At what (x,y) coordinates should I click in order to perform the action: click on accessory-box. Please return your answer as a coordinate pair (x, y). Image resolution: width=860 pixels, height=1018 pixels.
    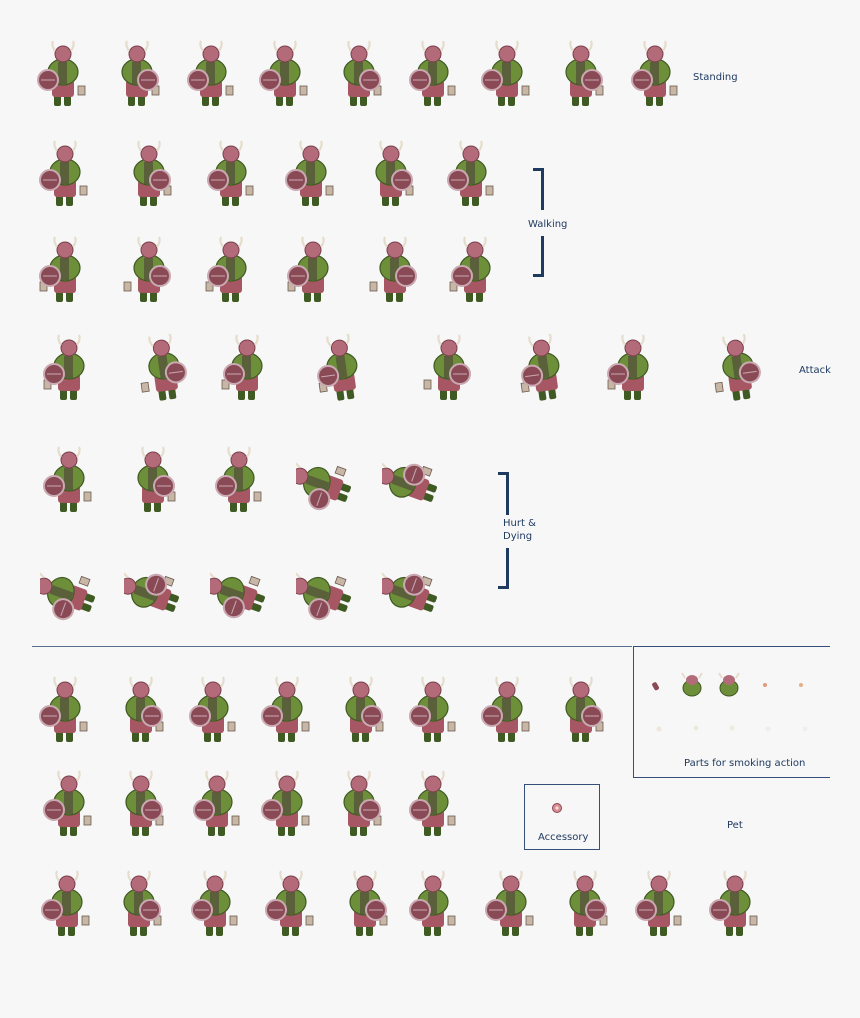
    Looking at the image, I should click on (562, 817).